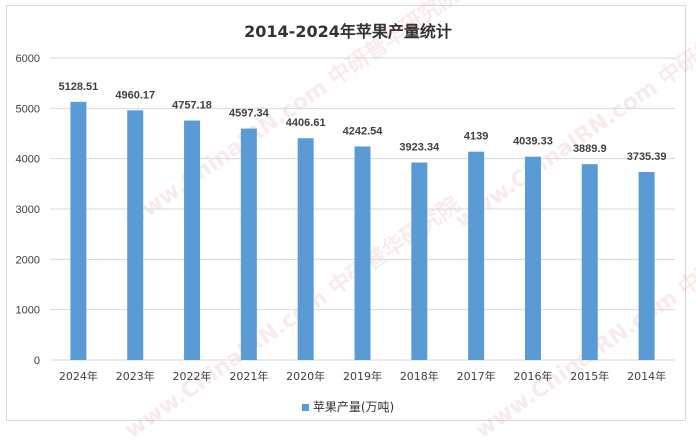 The width and height of the screenshot is (696, 445). Describe the element at coordinates (79, 87) in the screenshot. I see `data-label: 5128.51` at that location.